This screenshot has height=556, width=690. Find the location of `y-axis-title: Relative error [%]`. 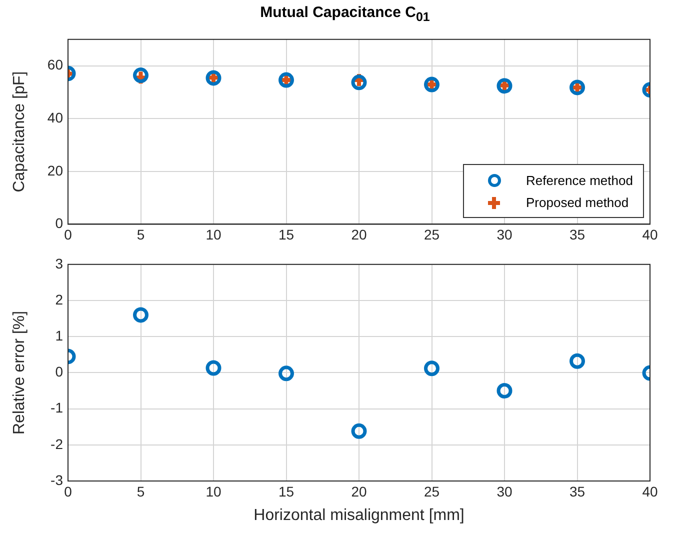

y-axis-title: Relative error [%] is located at coordinates (19, 372).